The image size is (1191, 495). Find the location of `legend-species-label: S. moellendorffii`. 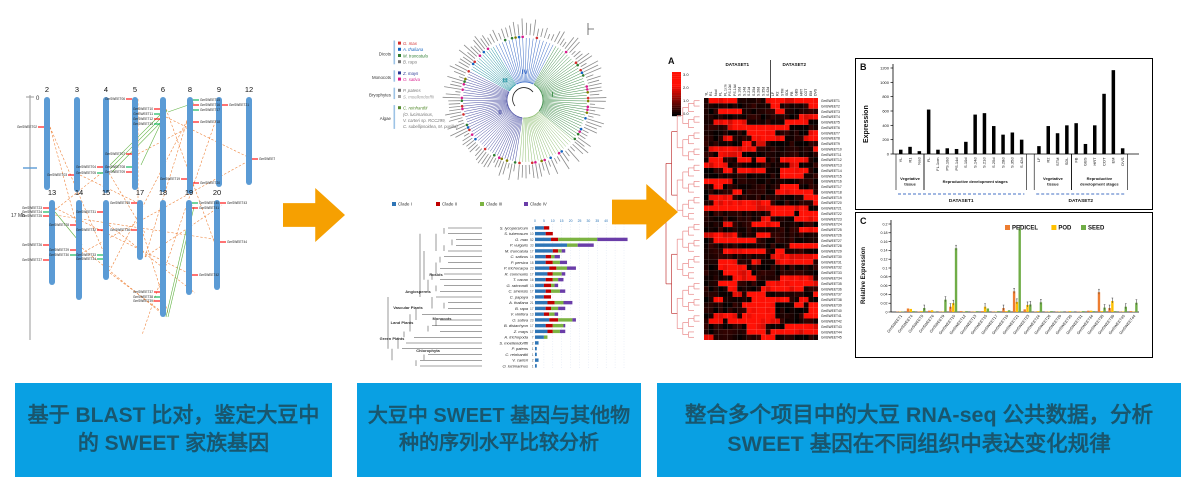

legend-species-label: S. moellendorffii is located at coordinates (419, 96).